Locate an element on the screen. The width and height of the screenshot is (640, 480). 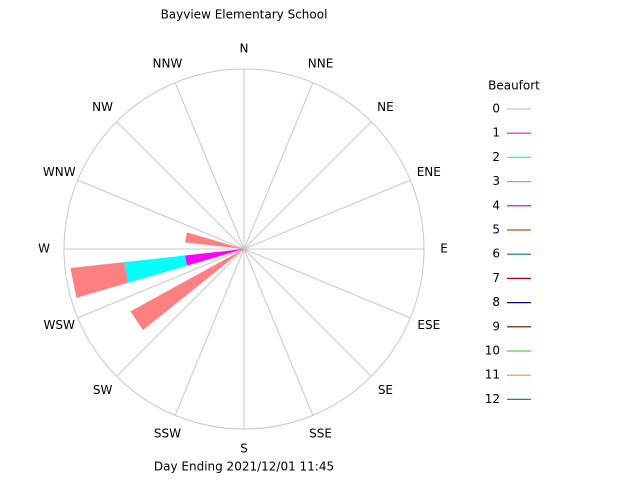
chart-footer: Day Ending 2021/12/01 11:45 is located at coordinates (244, 467).